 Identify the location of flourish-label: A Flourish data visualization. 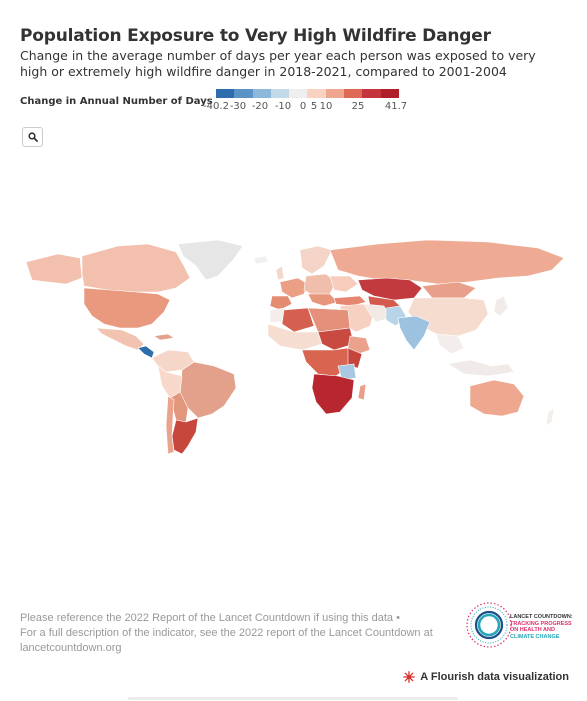
(494, 677).